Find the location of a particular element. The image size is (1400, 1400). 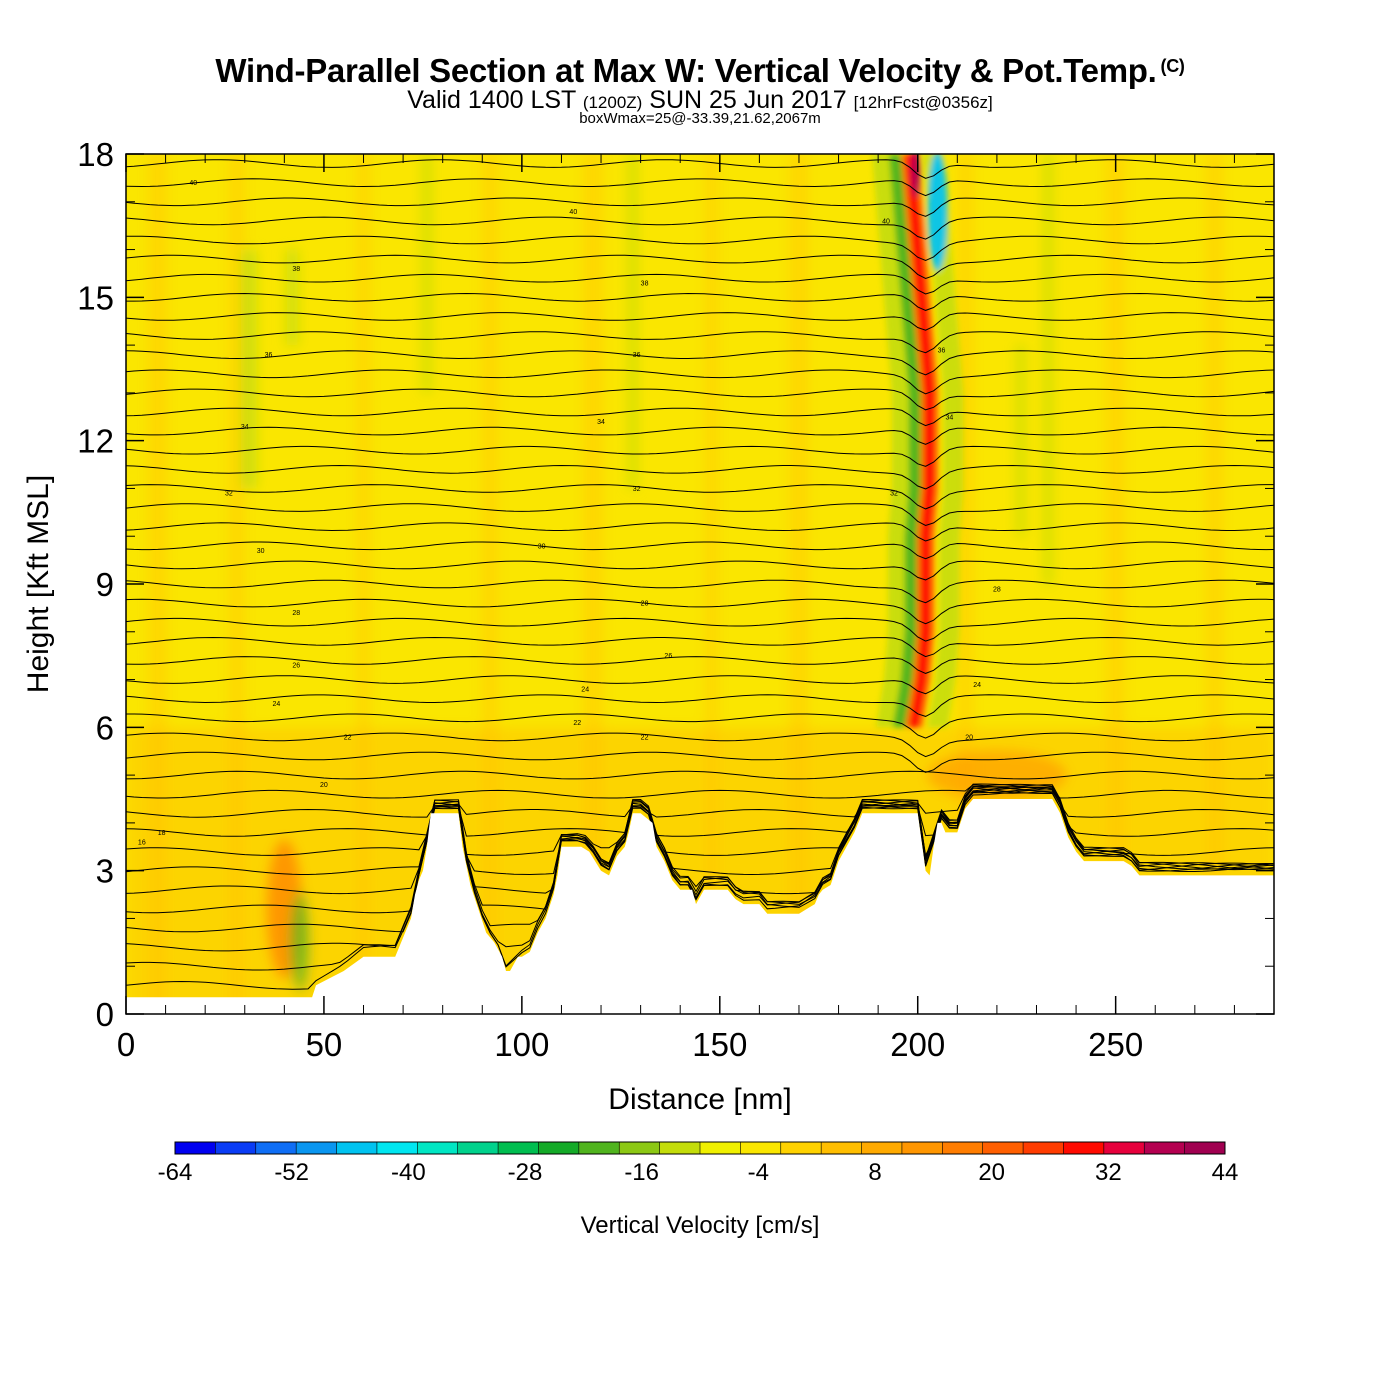

colorbar-tick-label: 8 is located at coordinates (874, 1172).